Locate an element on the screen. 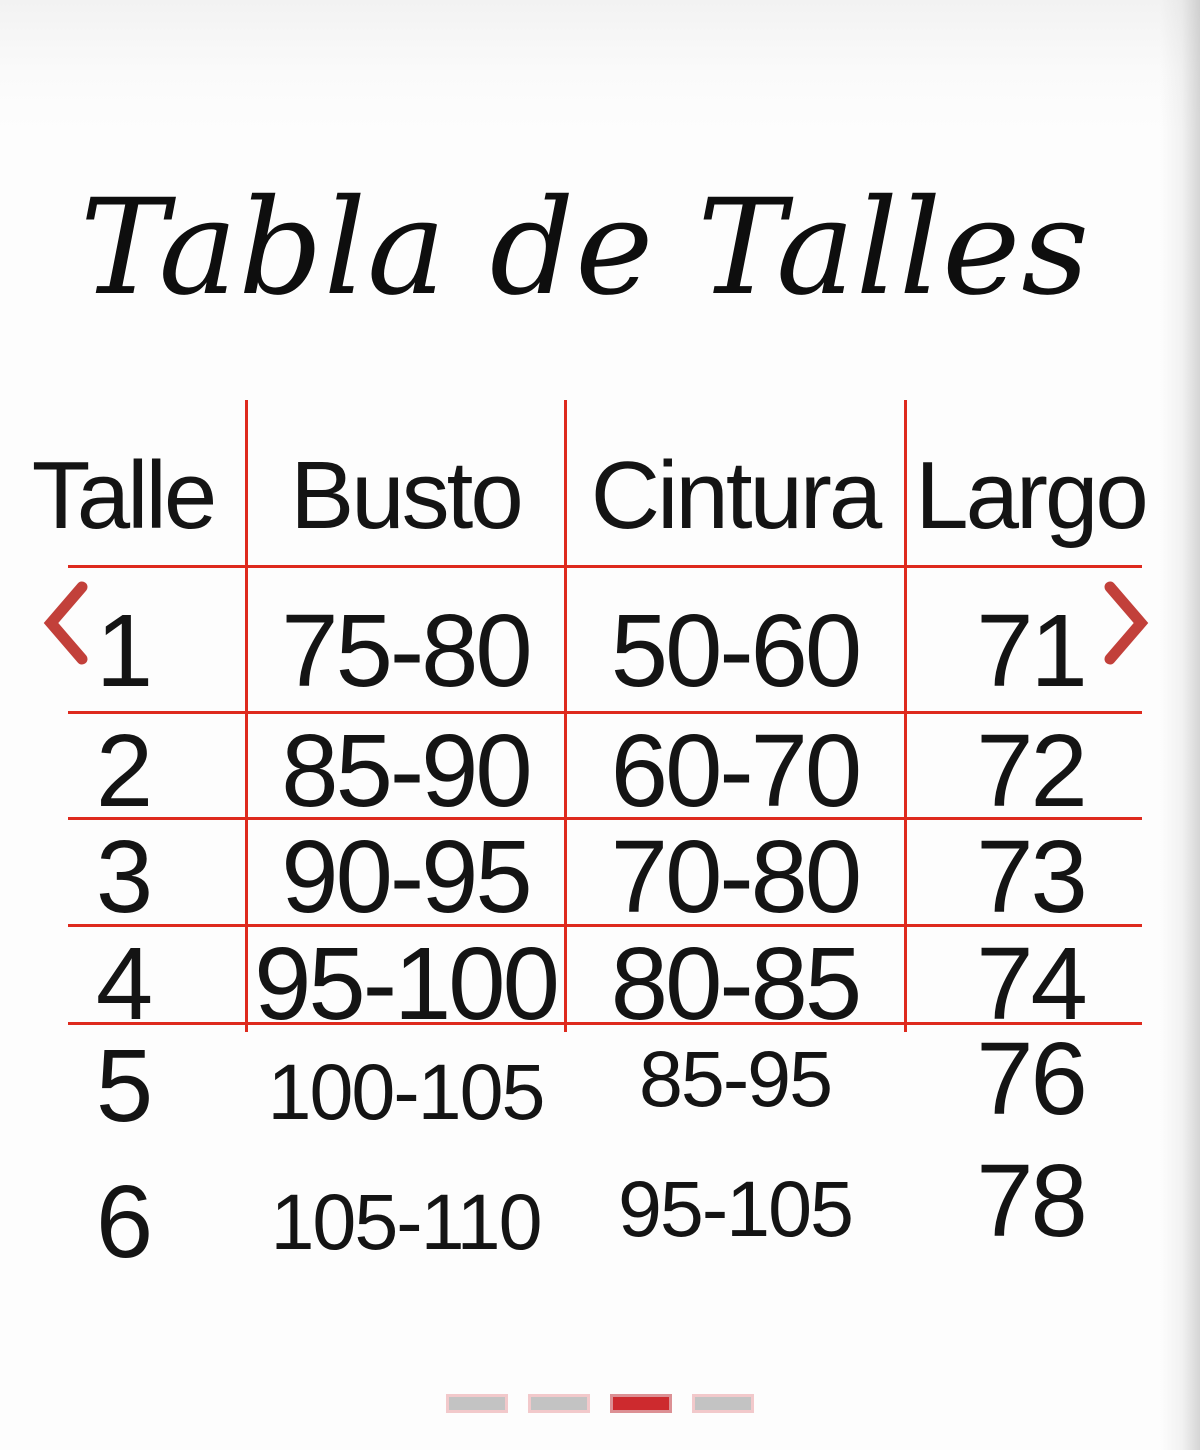 Image resolution: width=1200 pixels, height=1450 pixels. table-header-row: Talle Busto Cintura Largo is located at coordinates (600, 484).